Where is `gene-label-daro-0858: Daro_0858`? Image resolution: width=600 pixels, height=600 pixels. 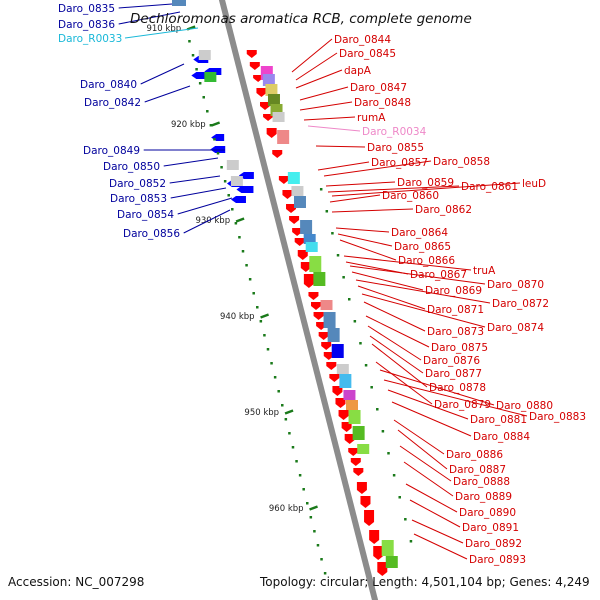 gene-label-daro-0858: Daro_0858 is located at coordinates (461, 162).